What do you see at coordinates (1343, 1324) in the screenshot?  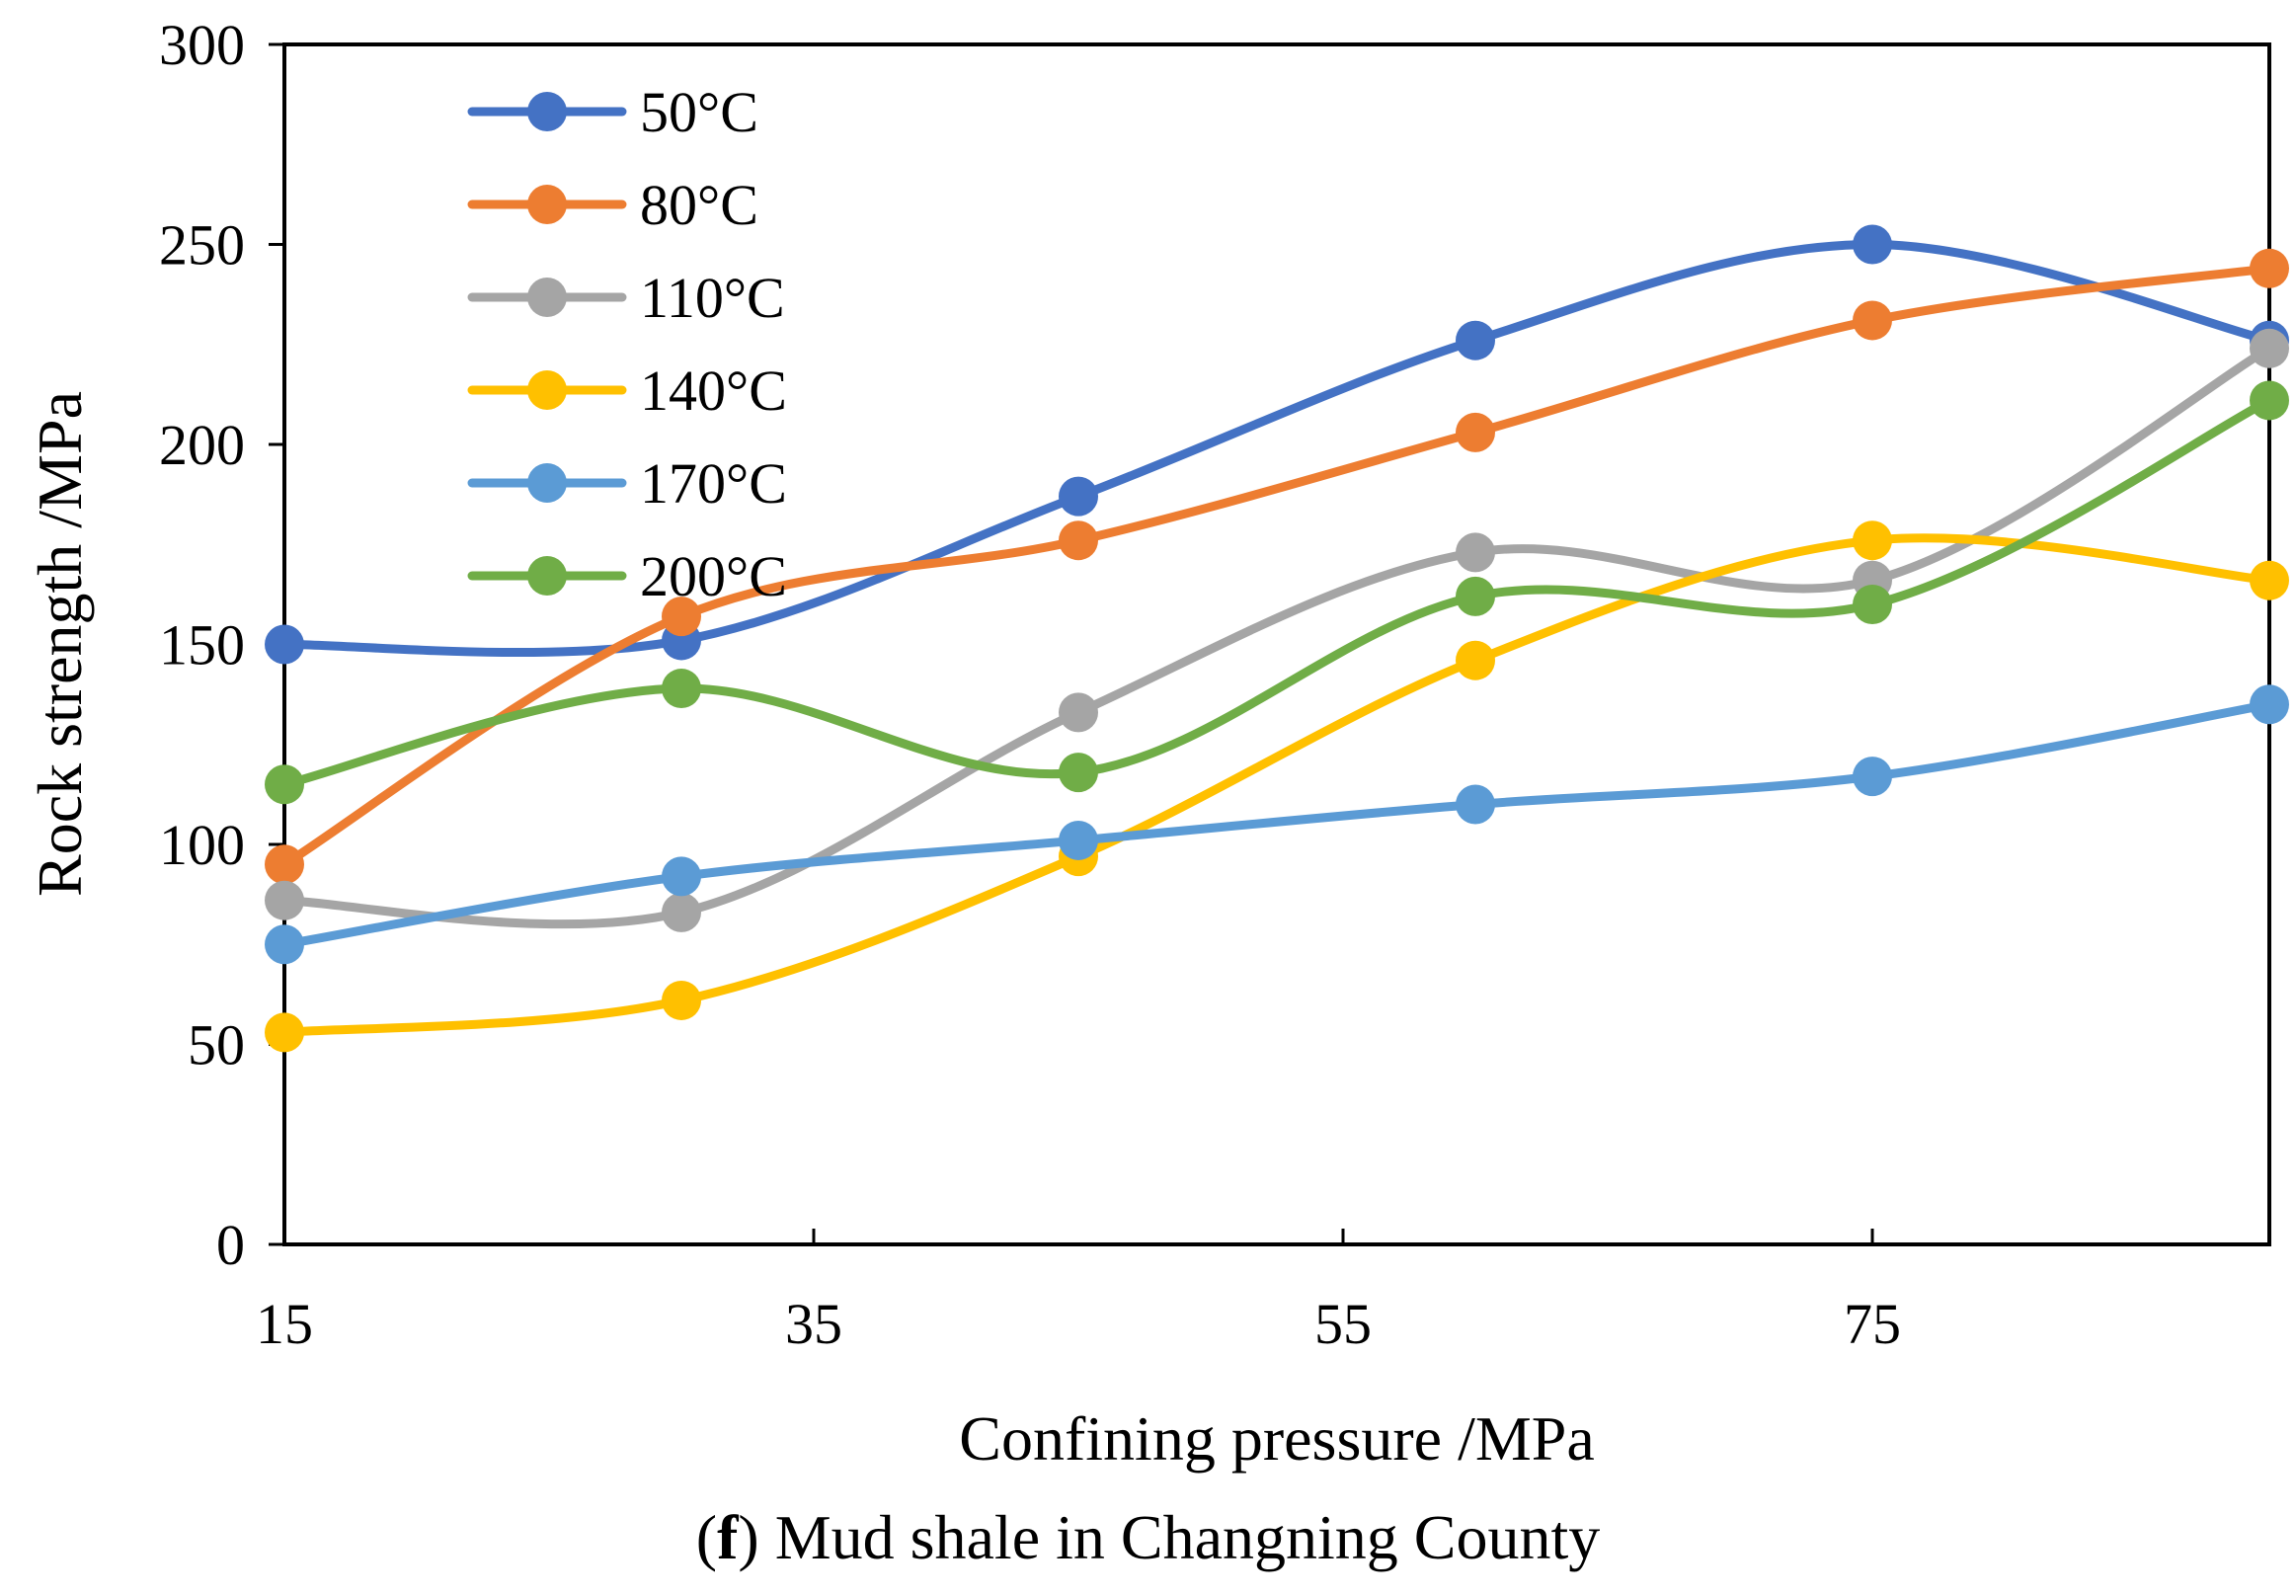 I see `x-tick-label: 55` at bounding box center [1343, 1324].